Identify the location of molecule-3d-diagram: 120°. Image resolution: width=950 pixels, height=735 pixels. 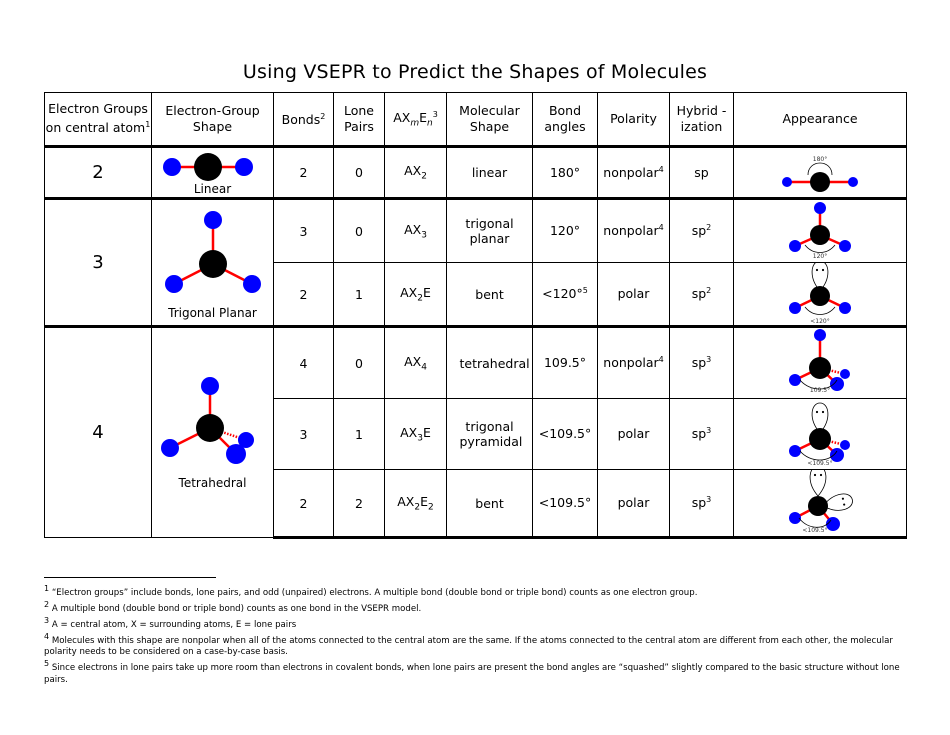
(820, 231).